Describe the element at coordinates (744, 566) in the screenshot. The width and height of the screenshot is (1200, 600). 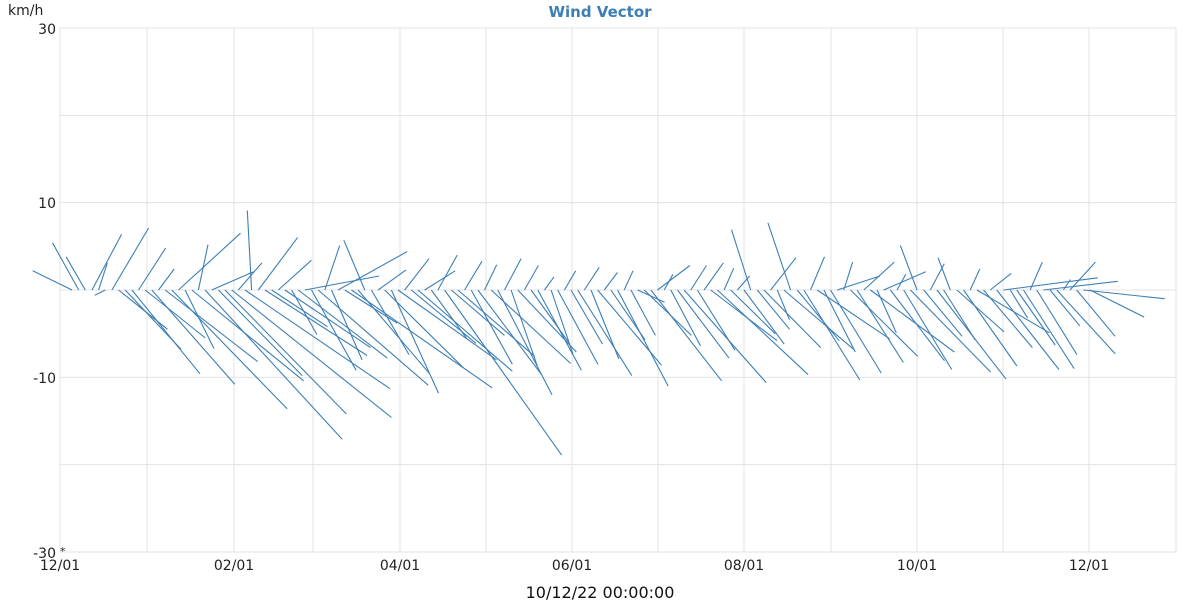
I see `x-tick-label-08-01: 08/01` at that location.